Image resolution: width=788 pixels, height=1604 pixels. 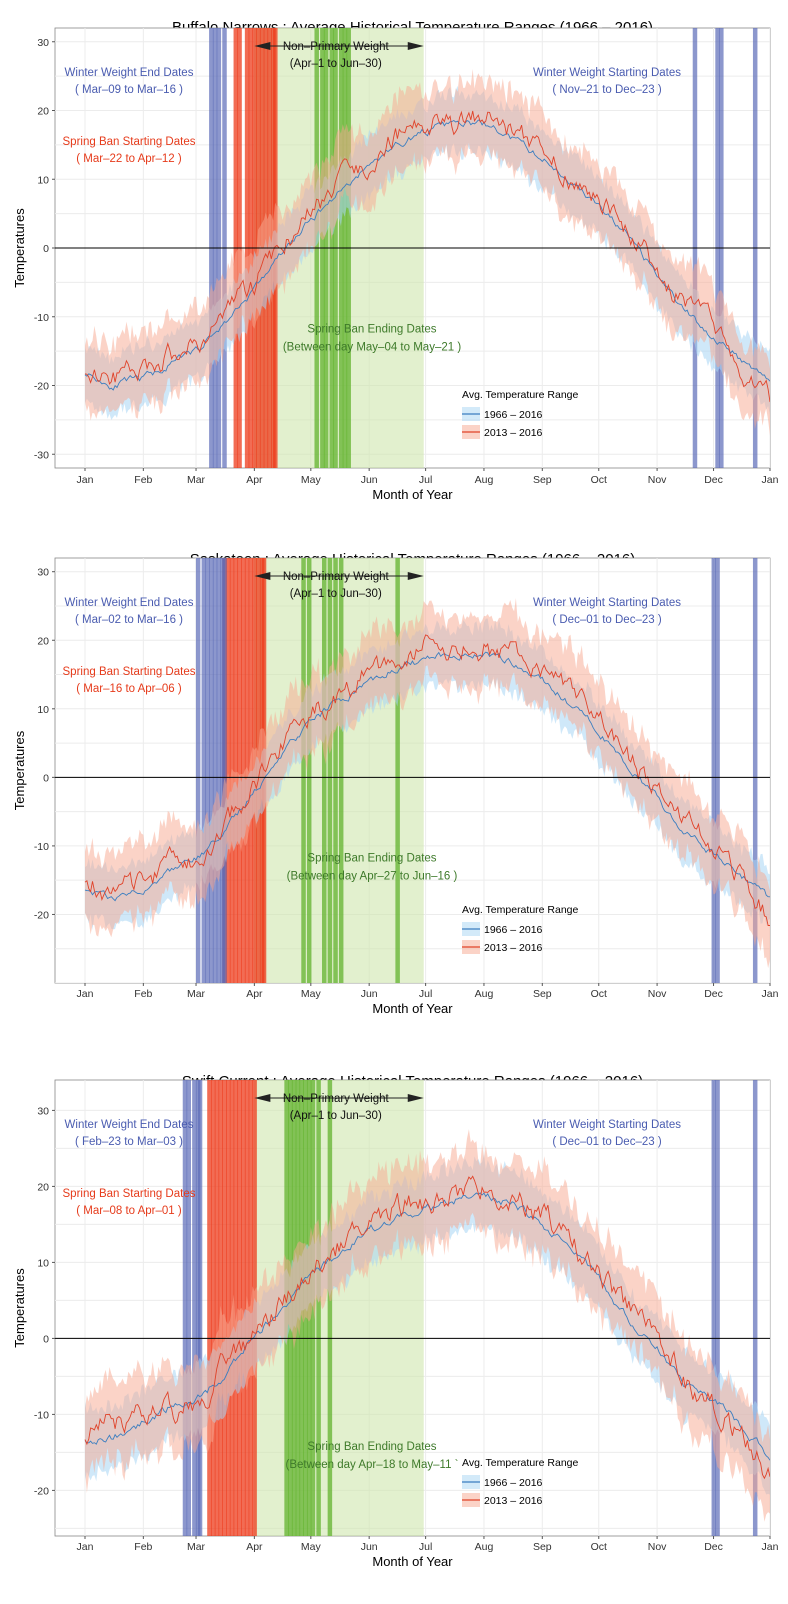 What do you see at coordinates (513, 415) in the screenshot?
I see `legend-entry: 1966 – 2016` at bounding box center [513, 415].